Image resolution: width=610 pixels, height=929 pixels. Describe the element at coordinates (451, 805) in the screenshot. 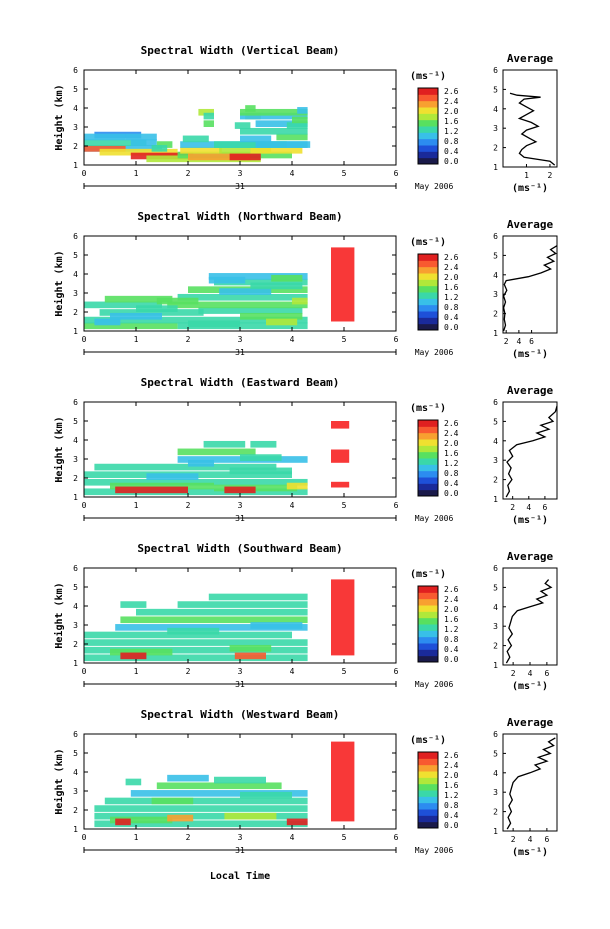

I see `colorbar-tick-label: 0.8` at that location.